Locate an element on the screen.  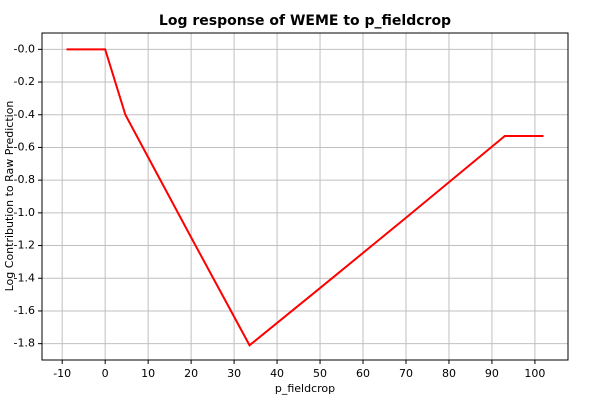
x-tick-label: 0 is located at coordinates (105, 373).